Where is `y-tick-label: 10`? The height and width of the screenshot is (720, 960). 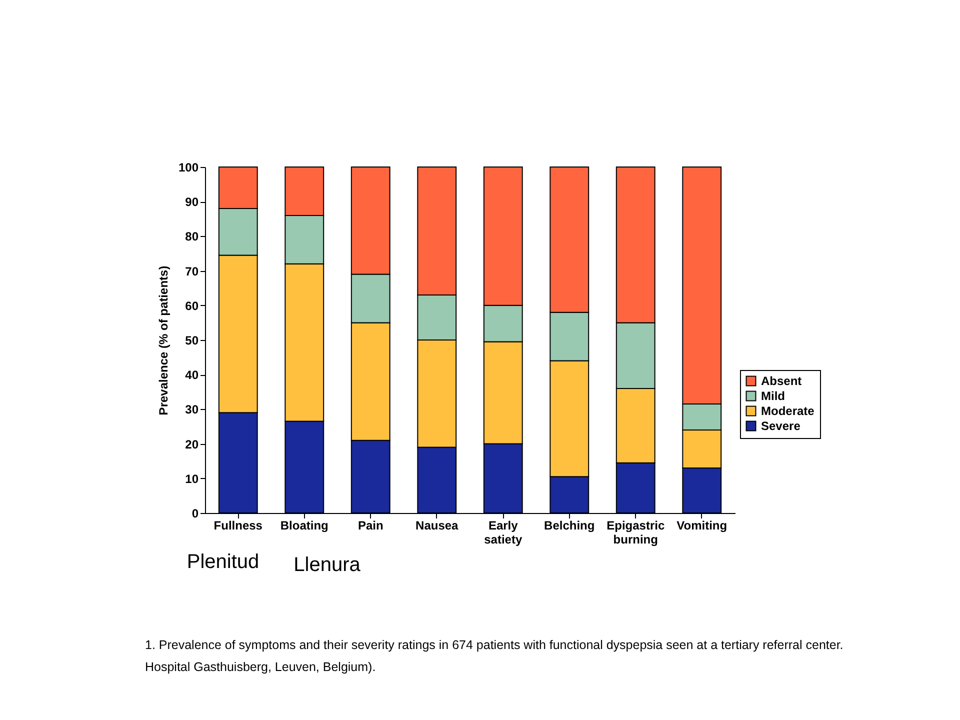
y-tick-label: 10 is located at coordinates (192, 479).